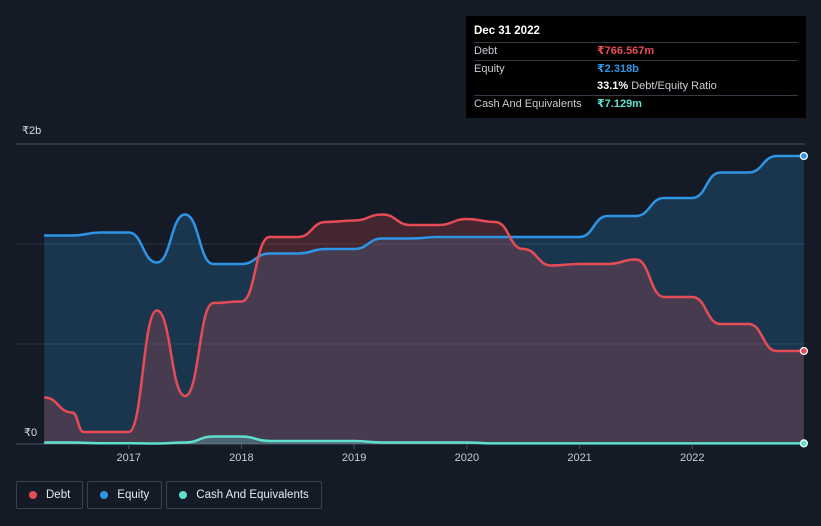  Describe the element at coordinates (692, 458) in the screenshot. I see `x-tick-label: 2022` at that location.